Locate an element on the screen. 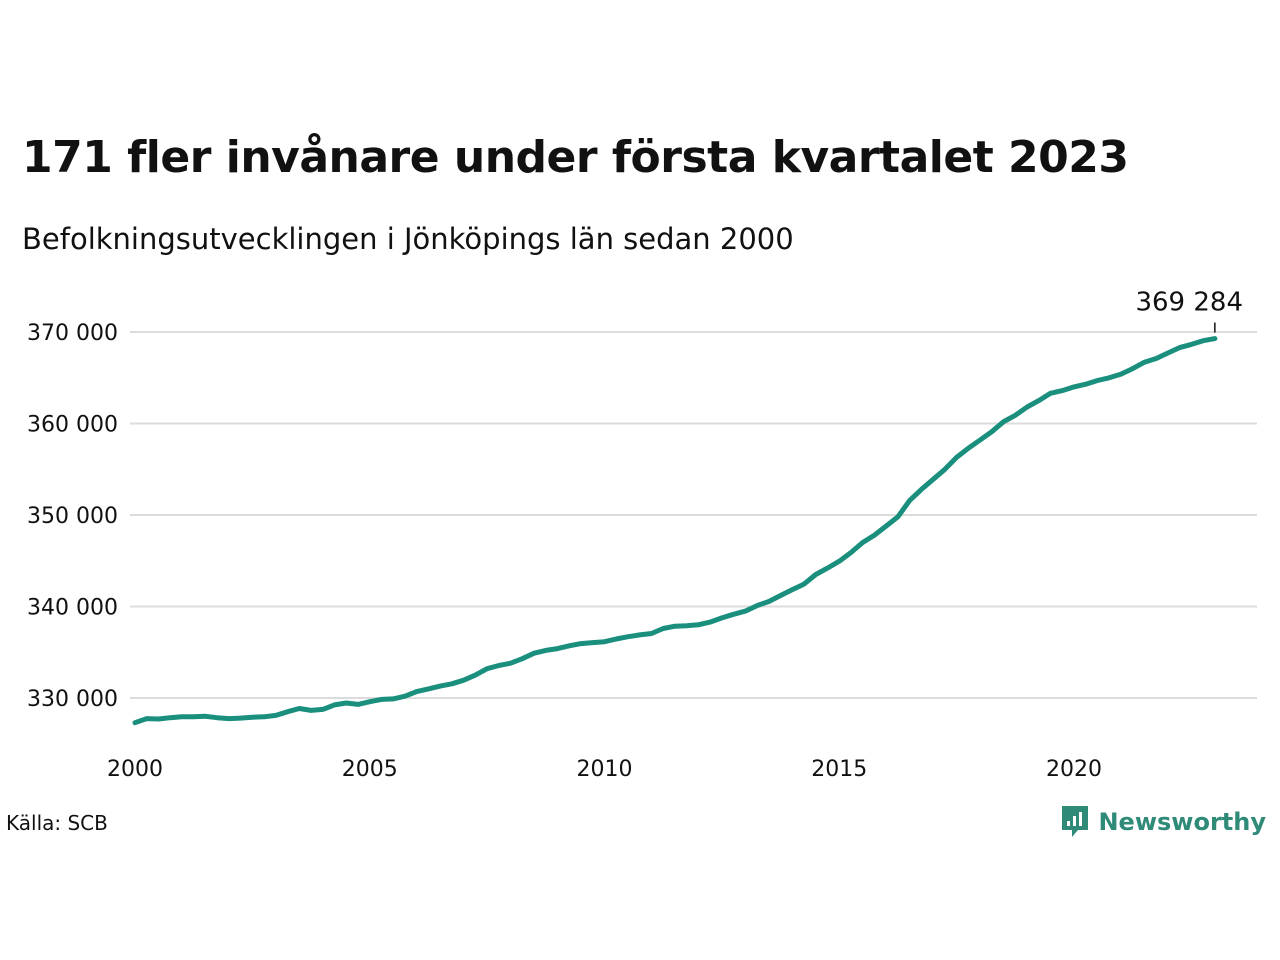 This screenshot has width=1280, height=960. x-tick-label: 2015 is located at coordinates (839, 769).